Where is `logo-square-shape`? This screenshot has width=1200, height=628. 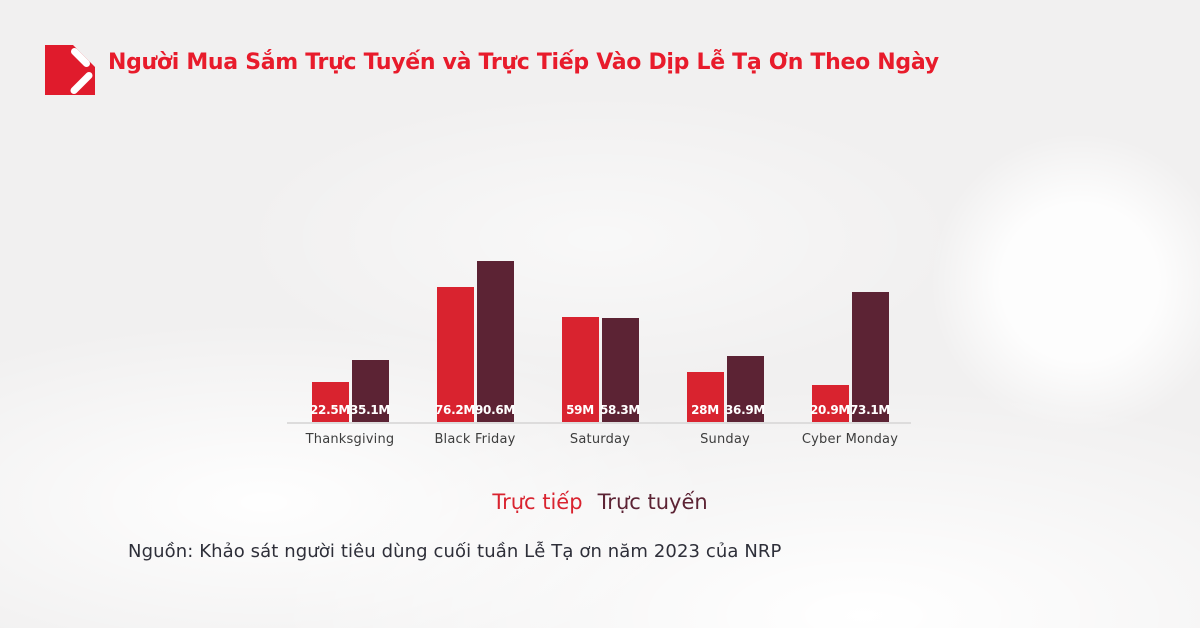 logo-square-shape is located at coordinates (70, 70).